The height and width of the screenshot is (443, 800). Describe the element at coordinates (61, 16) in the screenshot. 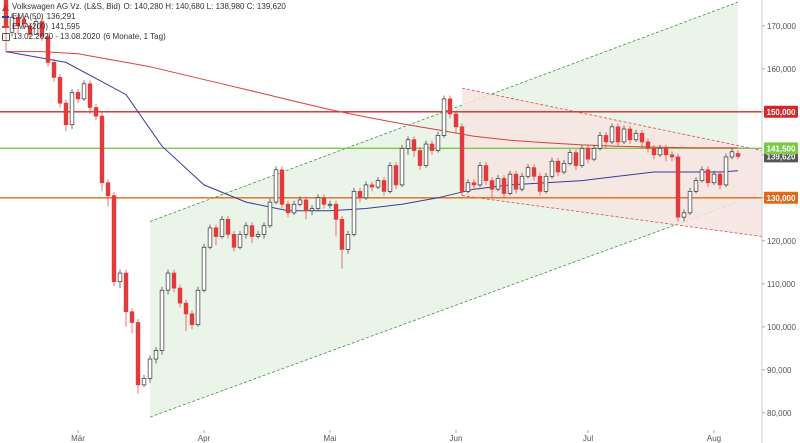

I see `ema50-value: 136,291` at that location.